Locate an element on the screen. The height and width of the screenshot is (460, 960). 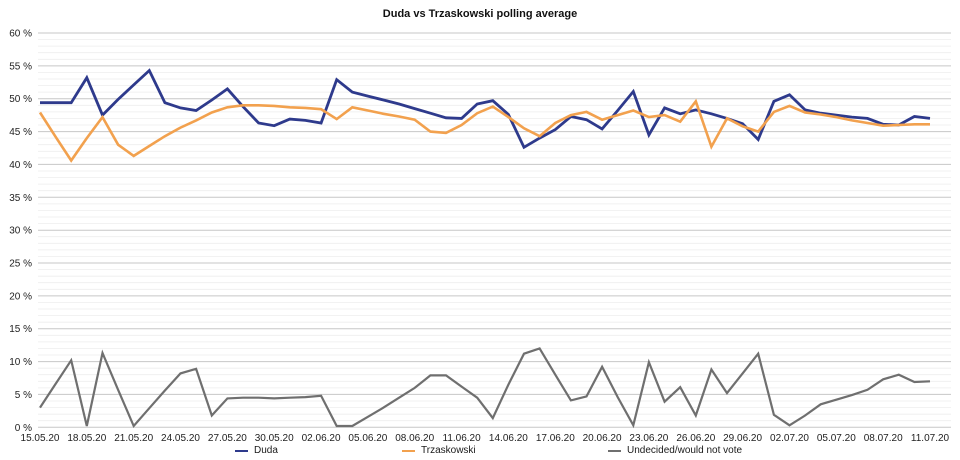
y-tick-label: 15 % is located at coordinates (20, 329).